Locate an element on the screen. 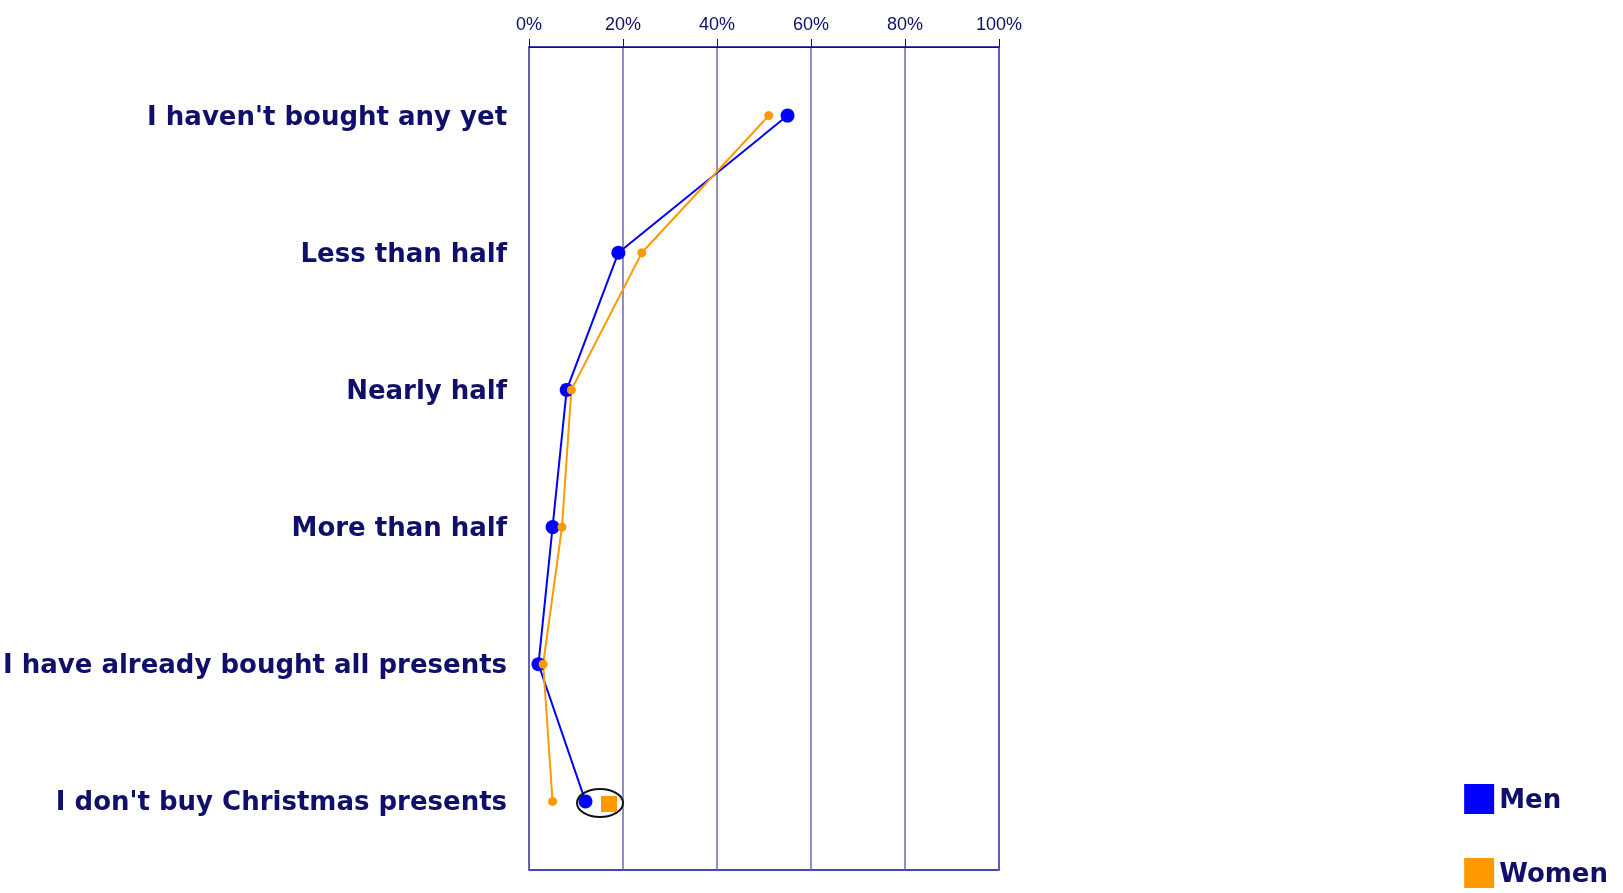 This screenshot has width=1623, height=893. y-tick-label: I haven't bought any yet is located at coordinates (327, 115).